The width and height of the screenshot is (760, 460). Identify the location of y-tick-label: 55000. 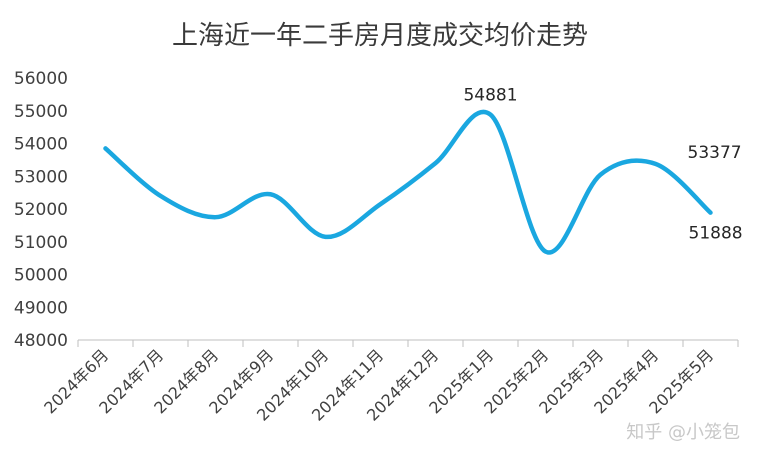
(41, 112).